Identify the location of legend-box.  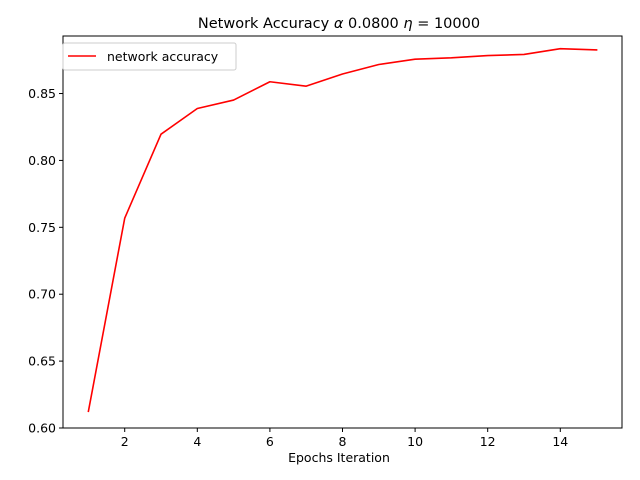
(149, 56).